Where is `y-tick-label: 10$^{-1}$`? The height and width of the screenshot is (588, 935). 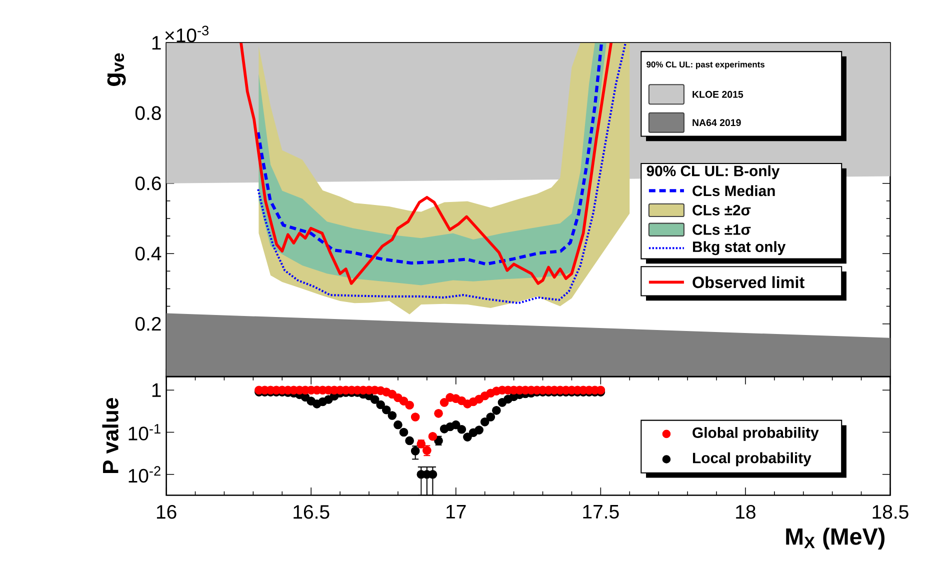
y-tick-label: 10$^{-1}$ is located at coordinates (144, 432).